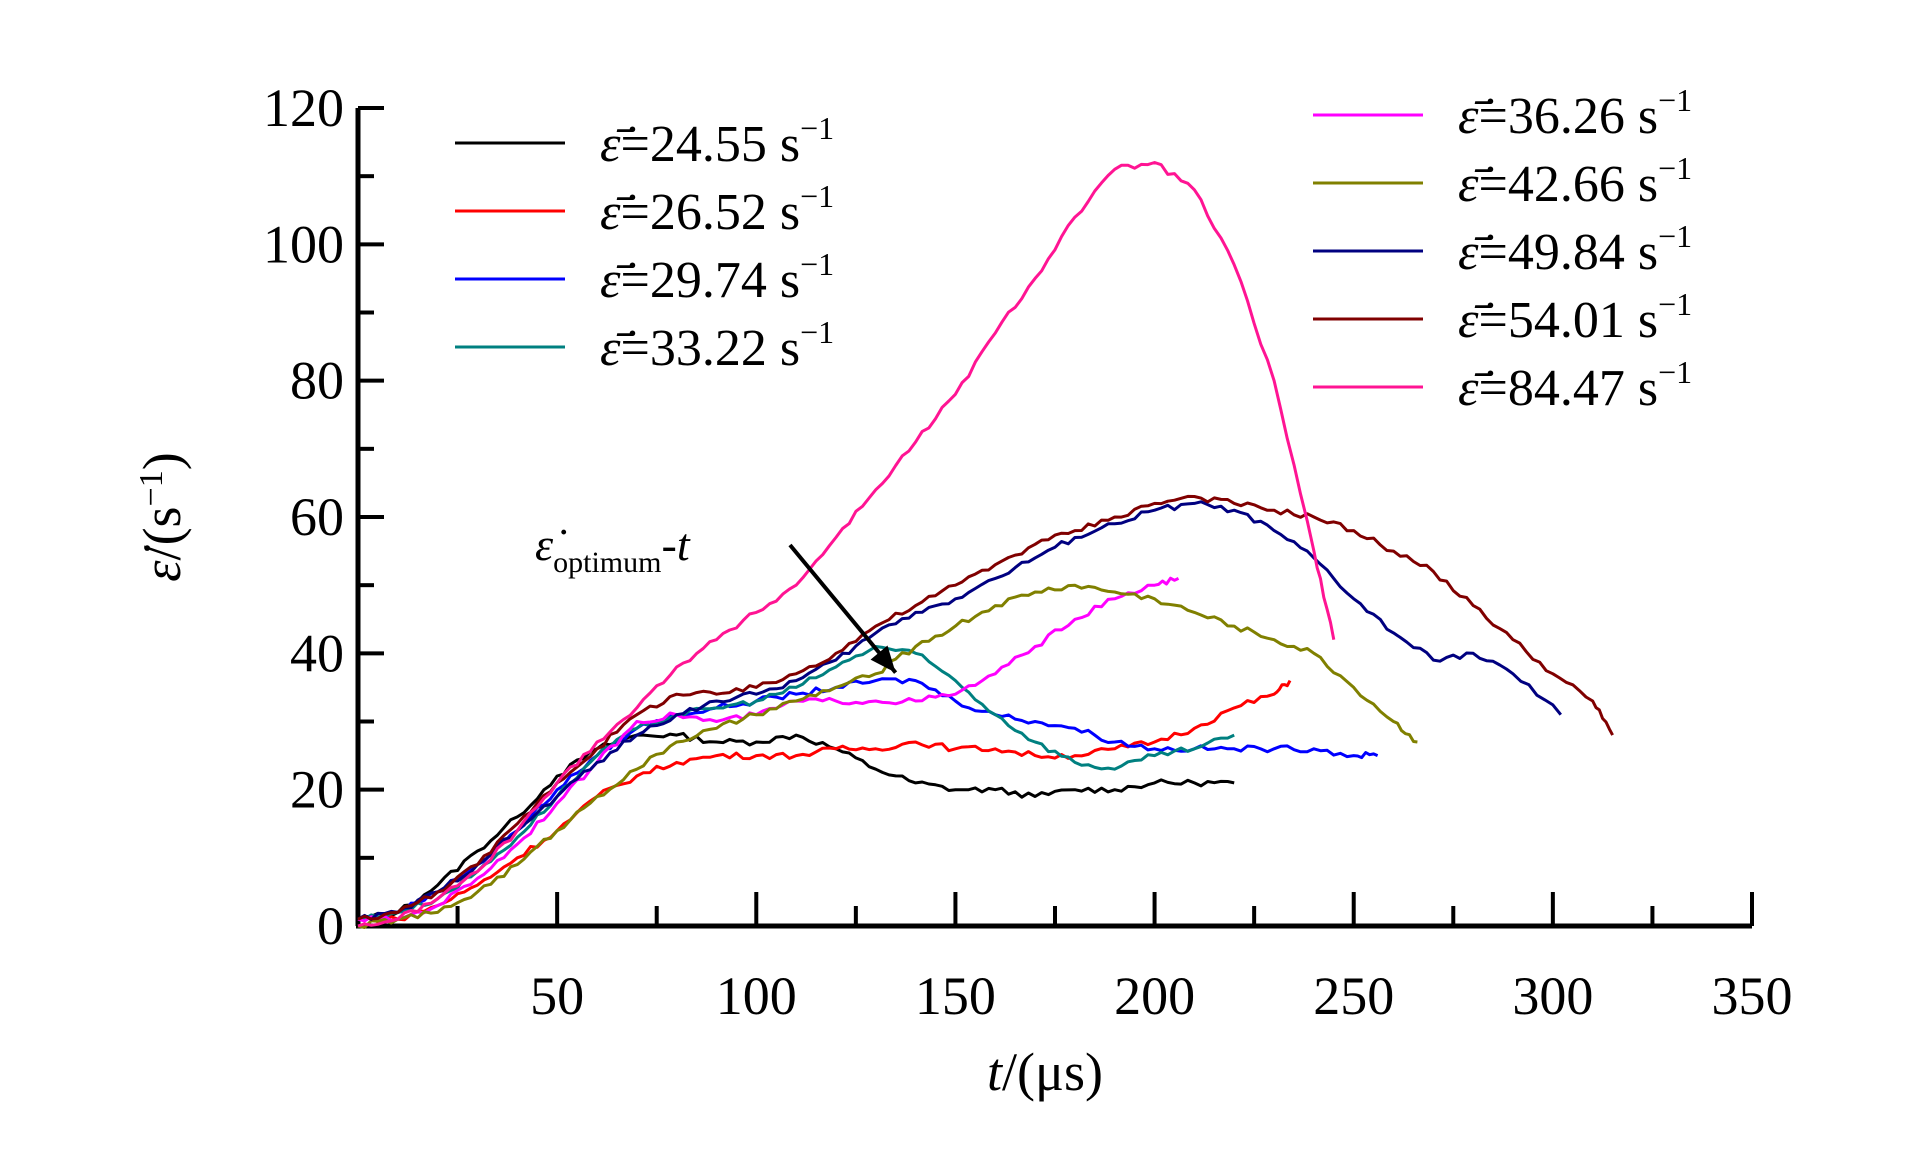  I want to click on series-line-33.22, so click(796, 783).